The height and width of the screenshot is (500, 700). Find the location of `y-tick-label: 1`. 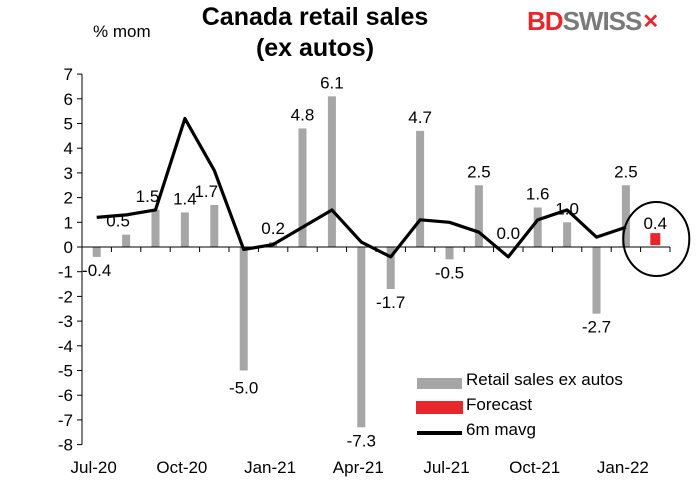

y-tick-label: 1 is located at coordinates (68, 222).